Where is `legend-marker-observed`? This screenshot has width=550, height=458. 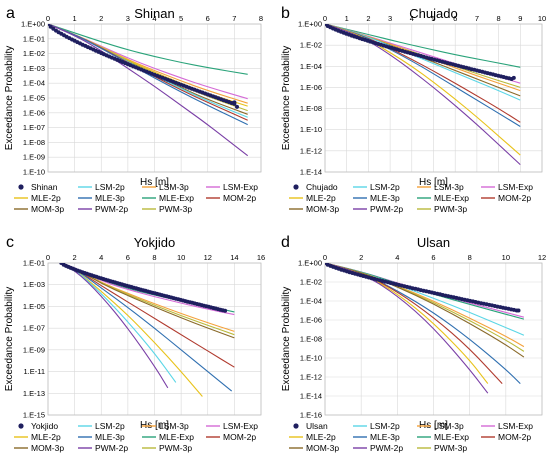 legend-marker-observed is located at coordinates (21, 426).